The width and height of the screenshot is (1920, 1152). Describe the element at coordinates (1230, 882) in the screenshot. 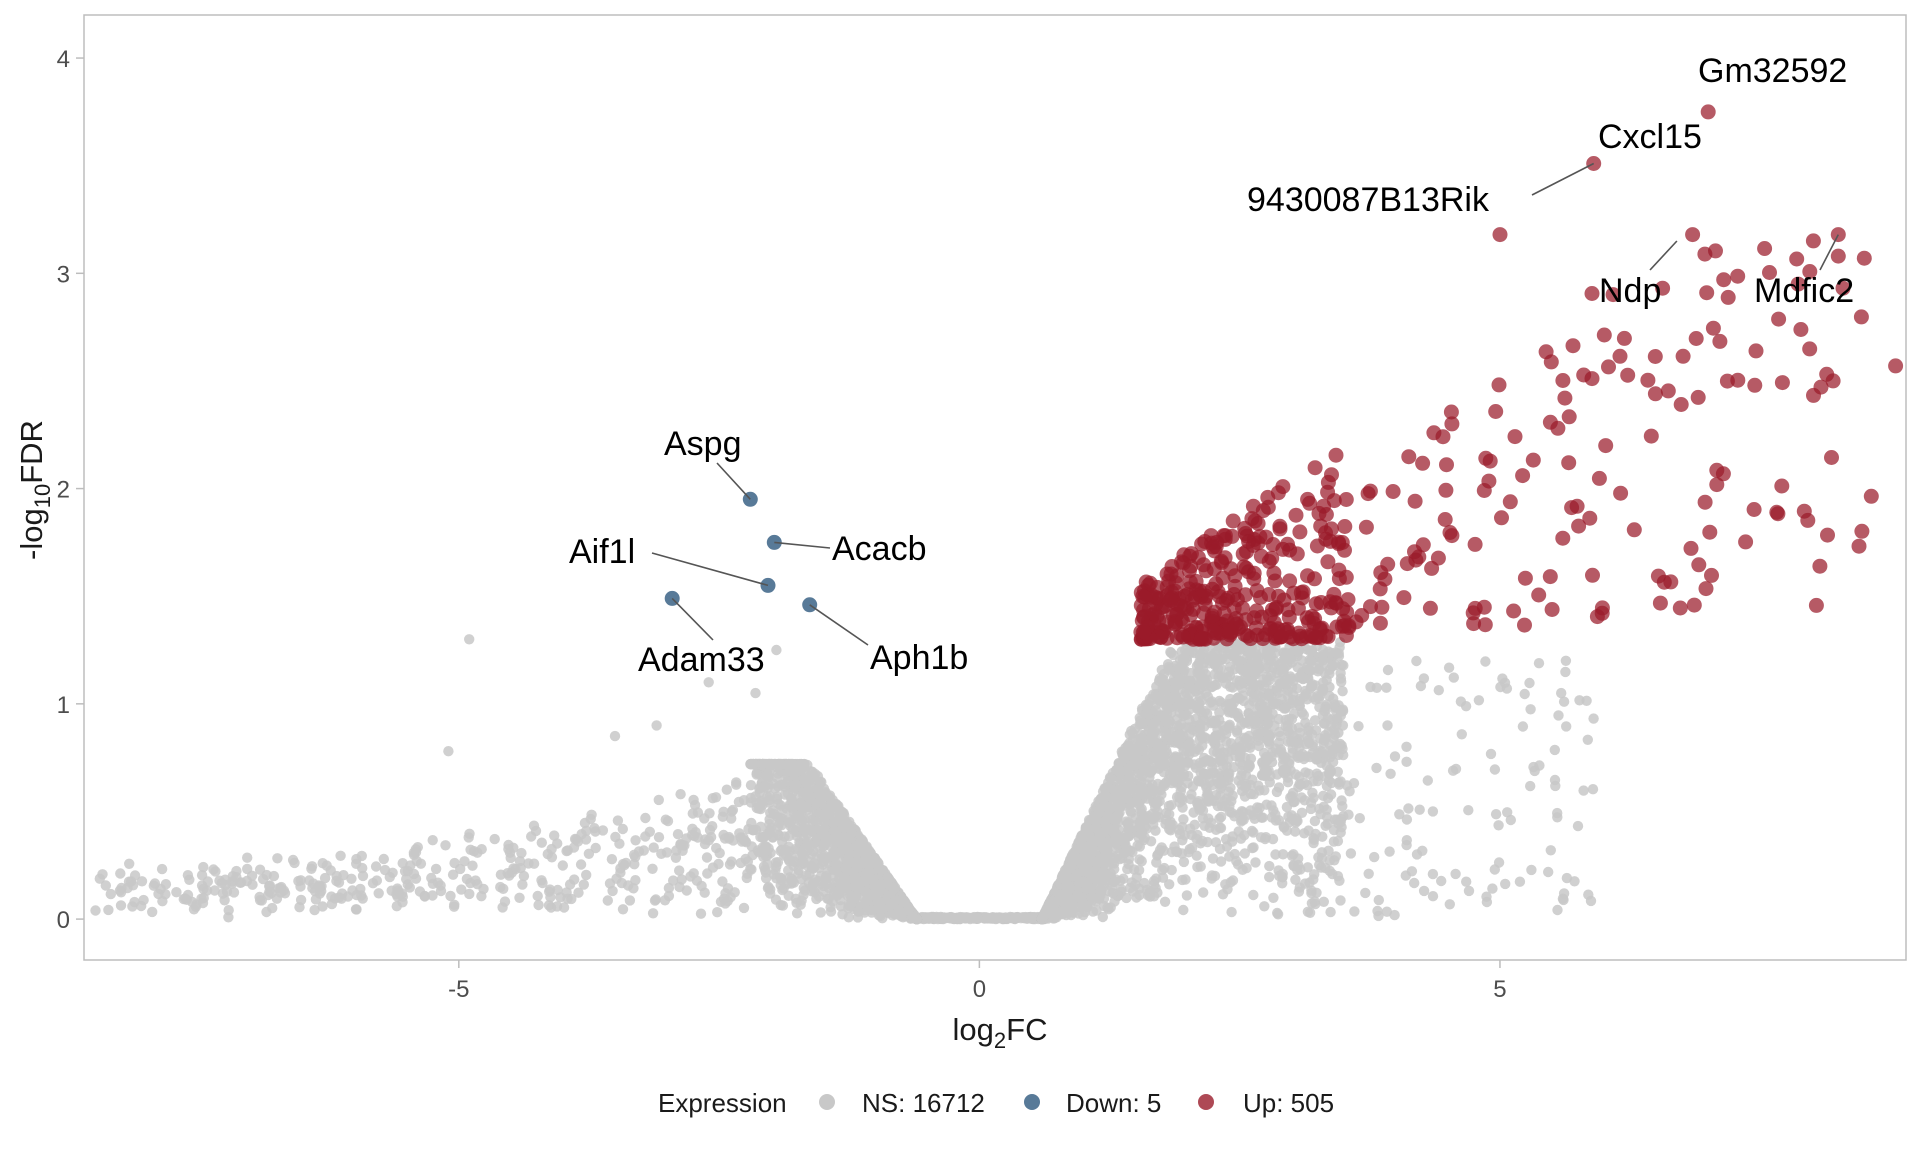

I see `ns-point-1966` at that location.